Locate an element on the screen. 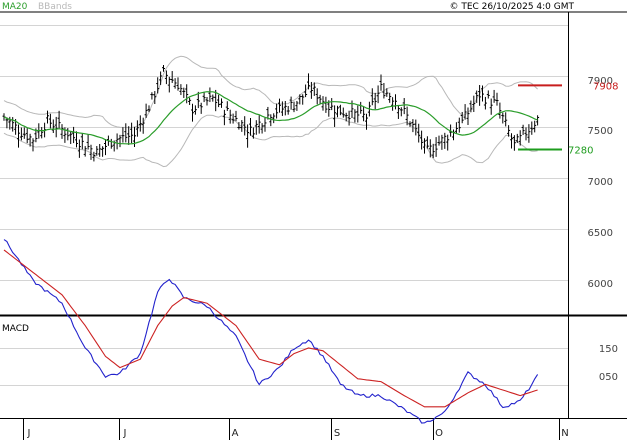 Image resolution: width=627 pixels, height=440 pixels. x-axis-tick-label: S is located at coordinates (337, 433).